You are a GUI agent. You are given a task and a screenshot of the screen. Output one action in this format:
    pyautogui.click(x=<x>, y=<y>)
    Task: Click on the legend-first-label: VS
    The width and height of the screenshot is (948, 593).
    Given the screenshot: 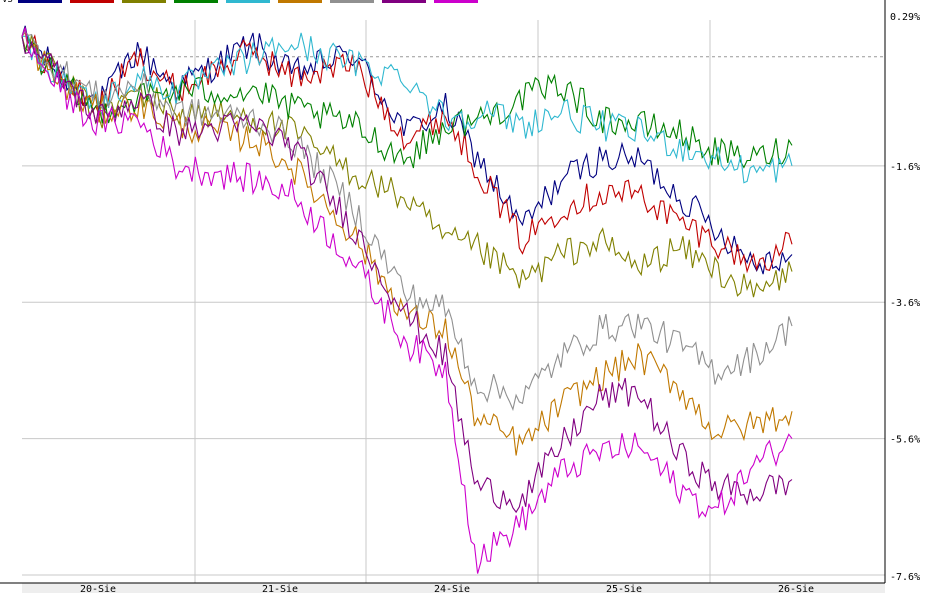 What is the action you would take?
    pyautogui.click(x=7, y=2)
    